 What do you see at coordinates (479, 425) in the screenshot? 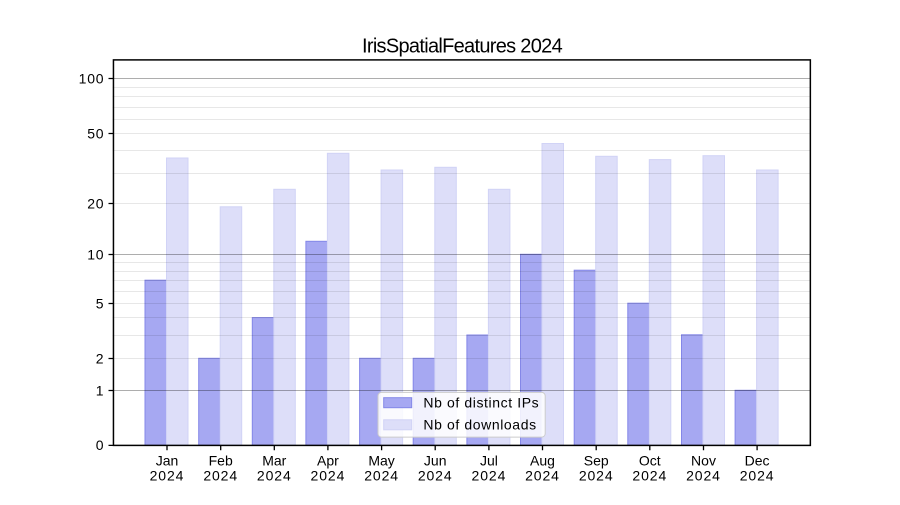
I see `svg-text: Nb of downloads` at bounding box center [479, 425].